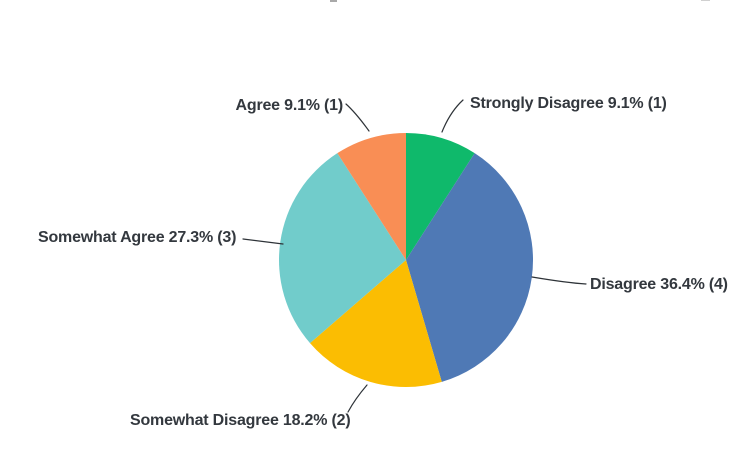  What do you see at coordinates (137, 237) in the screenshot?
I see `slice-label-somewhat-agree: Somewhat Agree 27.3% (3)` at bounding box center [137, 237].